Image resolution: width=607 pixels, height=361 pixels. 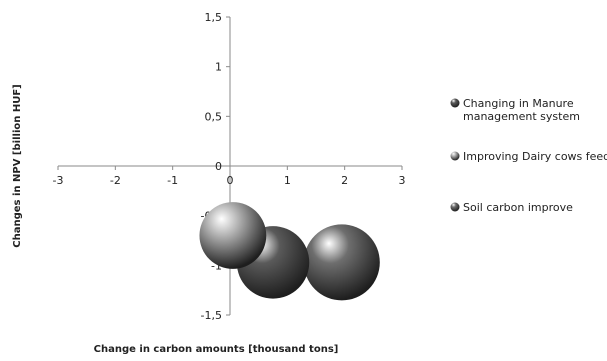 What do you see at coordinates (58, 180) in the screenshot?
I see `x-tick-label: -3` at bounding box center [58, 180].